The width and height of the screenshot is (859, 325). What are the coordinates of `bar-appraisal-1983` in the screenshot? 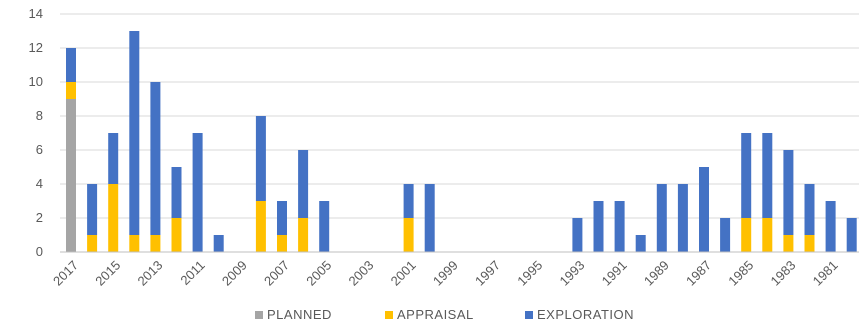 It's located at (788, 243).